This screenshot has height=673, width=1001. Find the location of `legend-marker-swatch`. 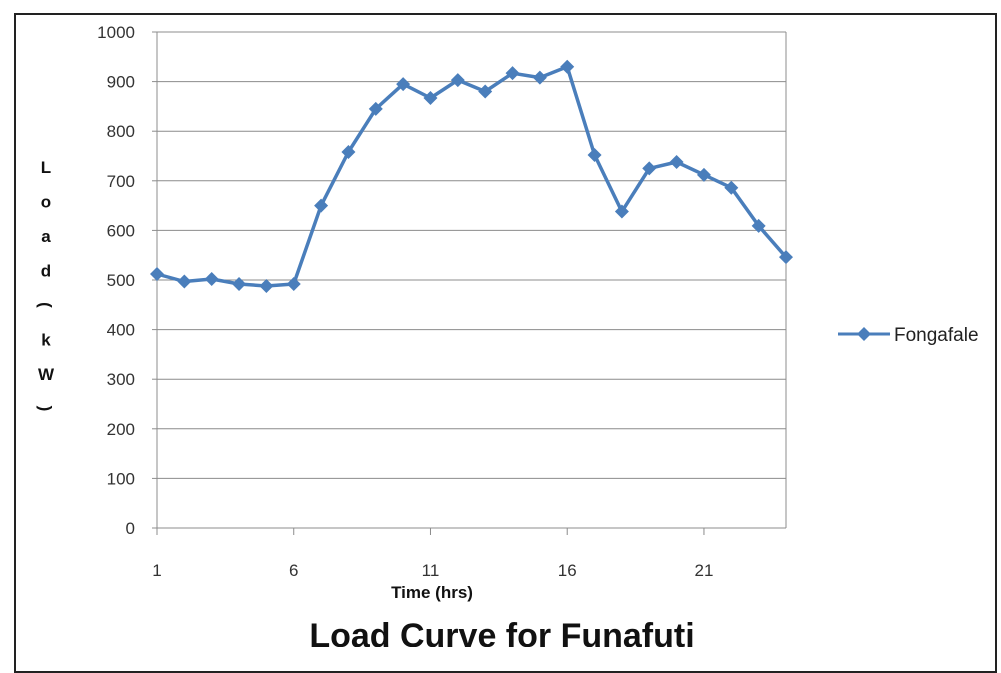

legend-marker-swatch is located at coordinates (864, 334).